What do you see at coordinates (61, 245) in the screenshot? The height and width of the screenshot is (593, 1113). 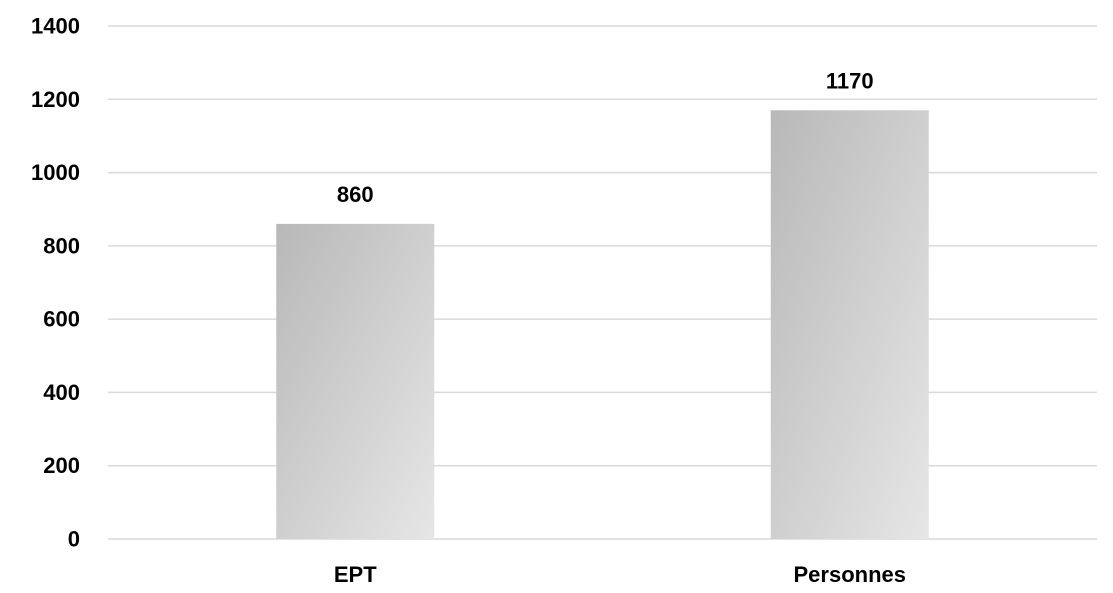 I see `y-tick-label: 800` at bounding box center [61, 245].